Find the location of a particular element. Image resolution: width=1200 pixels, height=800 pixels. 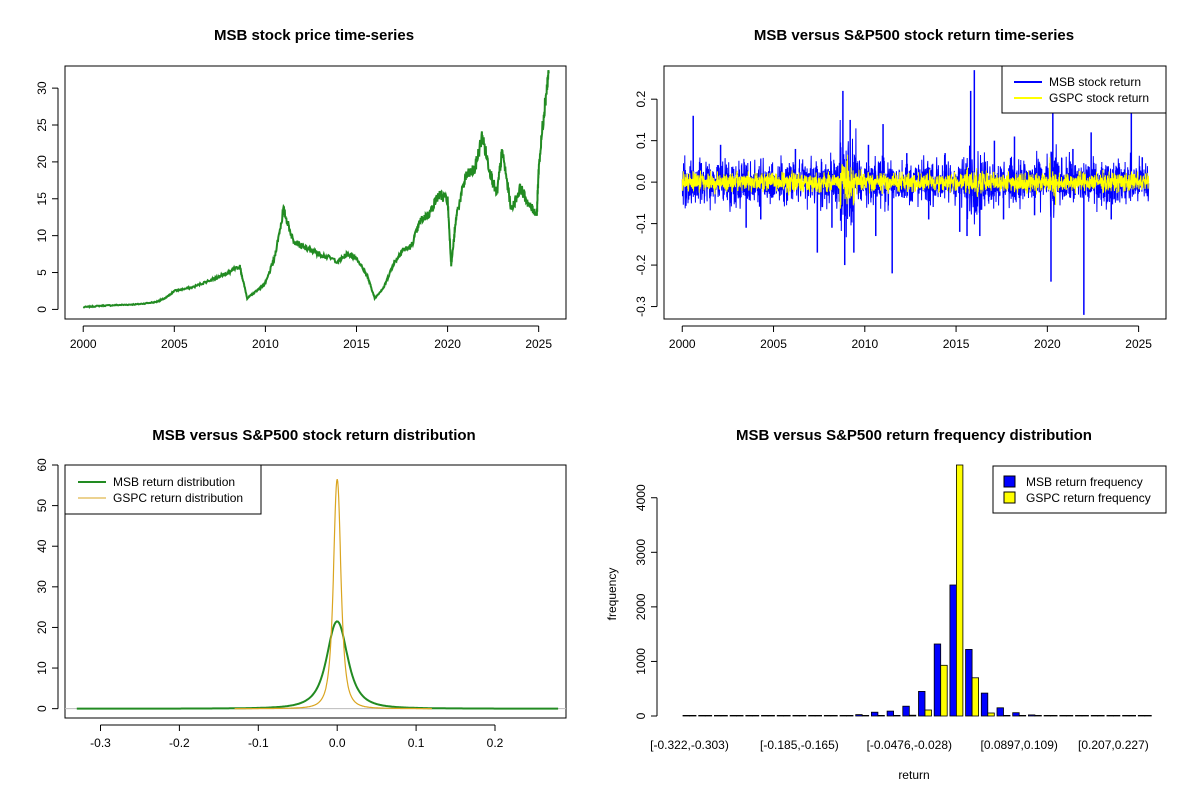

price-plot-frame is located at coordinates (315, 192).